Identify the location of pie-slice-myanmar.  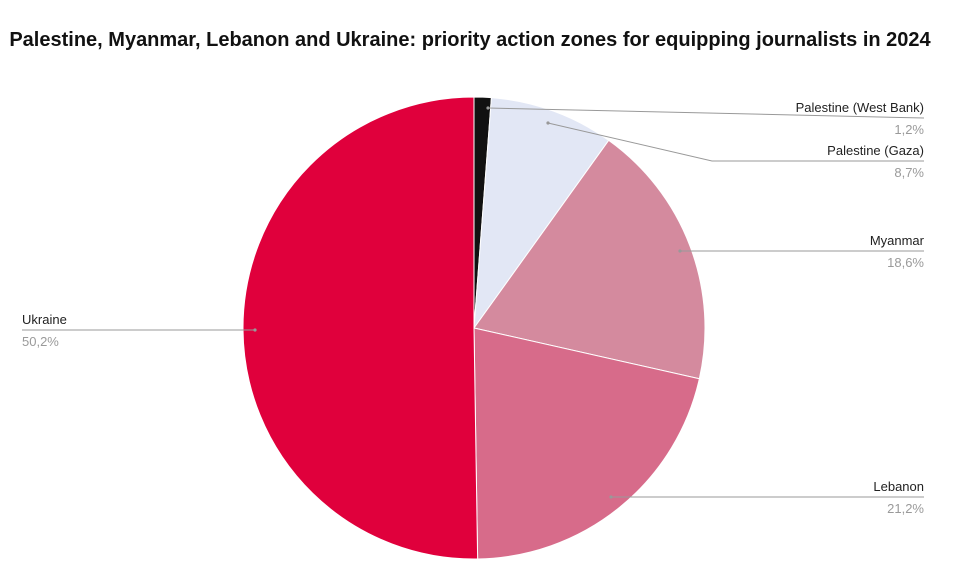
(589, 259).